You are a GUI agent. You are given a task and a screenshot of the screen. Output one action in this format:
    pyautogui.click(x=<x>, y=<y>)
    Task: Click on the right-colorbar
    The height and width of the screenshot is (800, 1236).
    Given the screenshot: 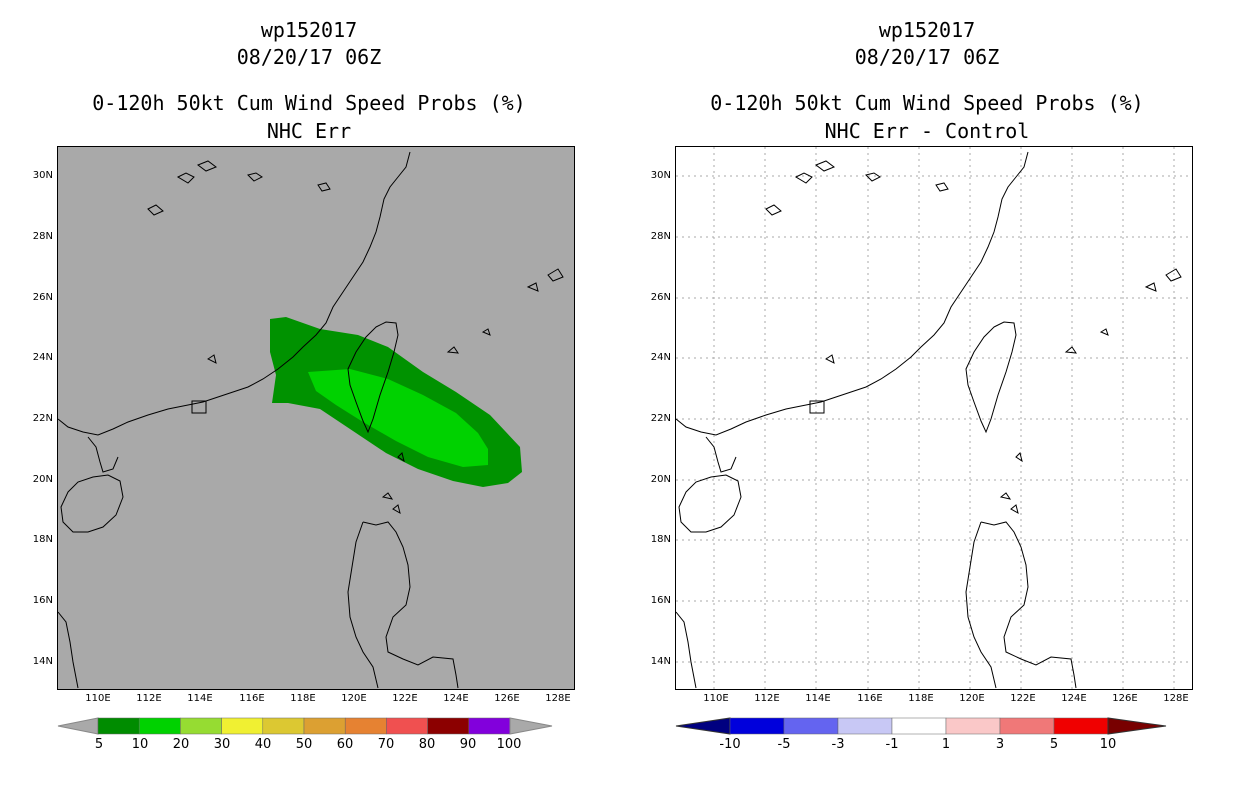 What is the action you would take?
    pyautogui.click(x=921, y=726)
    